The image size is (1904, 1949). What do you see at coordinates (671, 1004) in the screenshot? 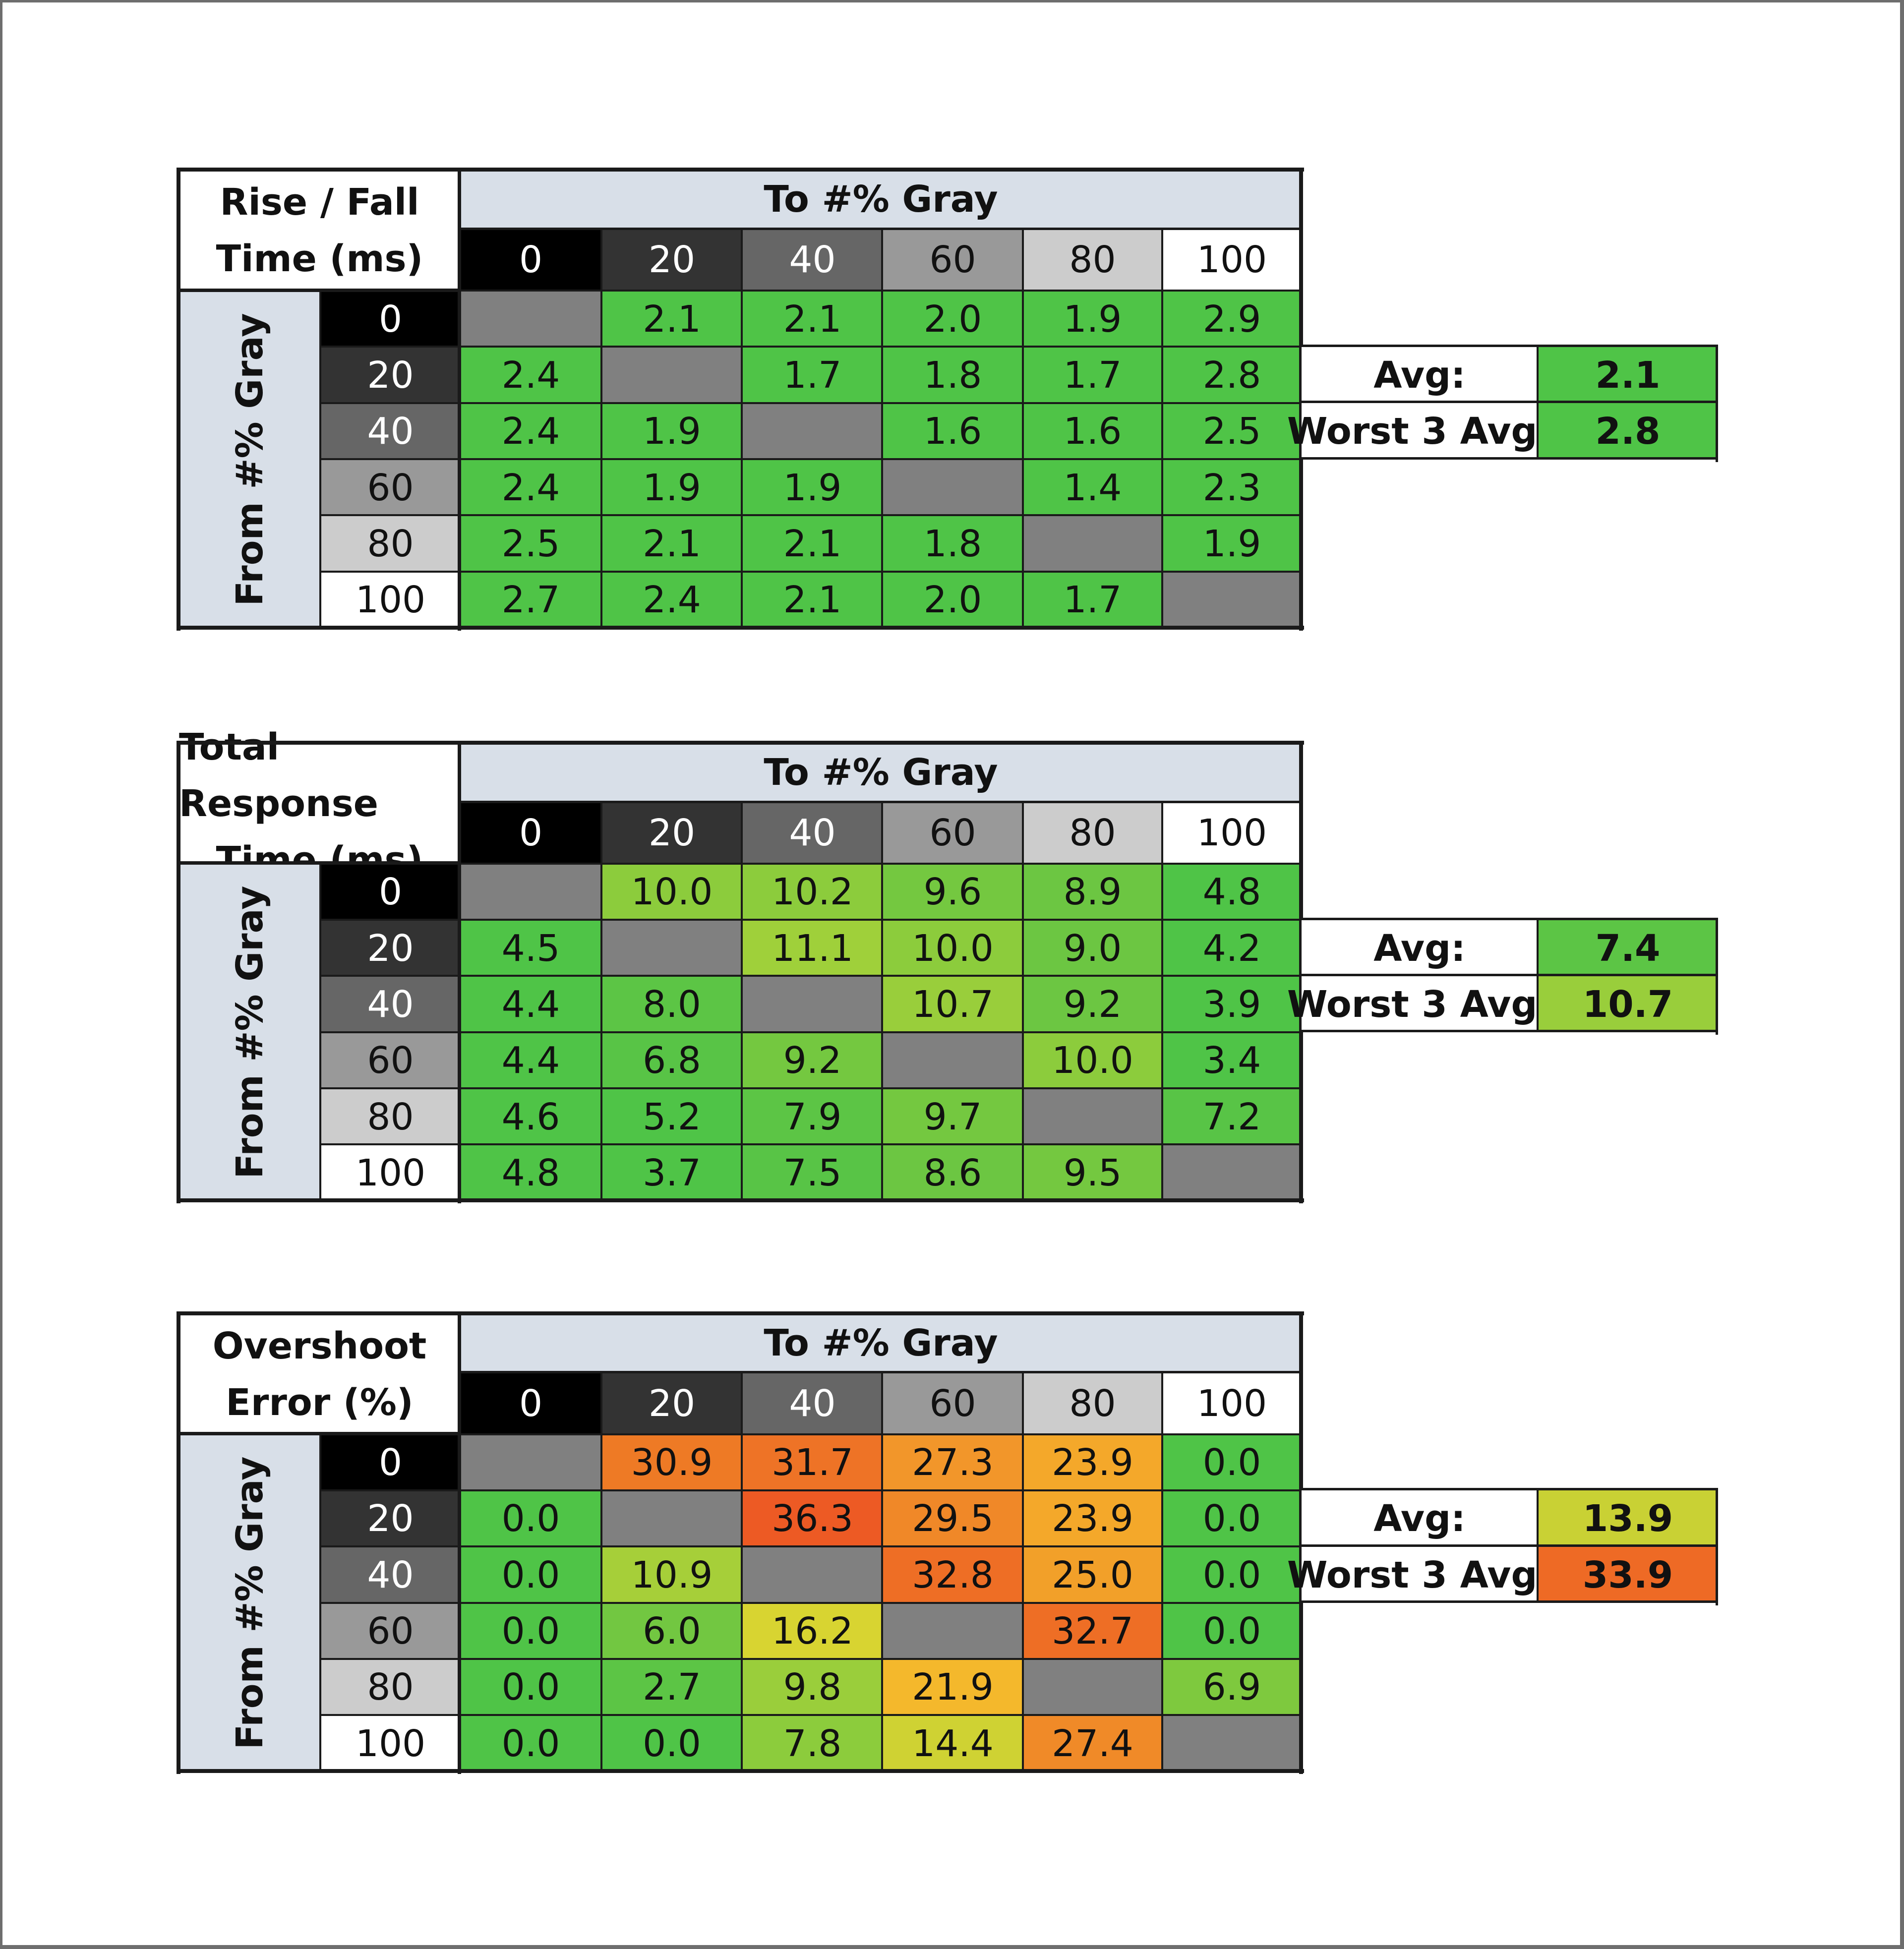
I see `data-cell: 8.0` at bounding box center [671, 1004].